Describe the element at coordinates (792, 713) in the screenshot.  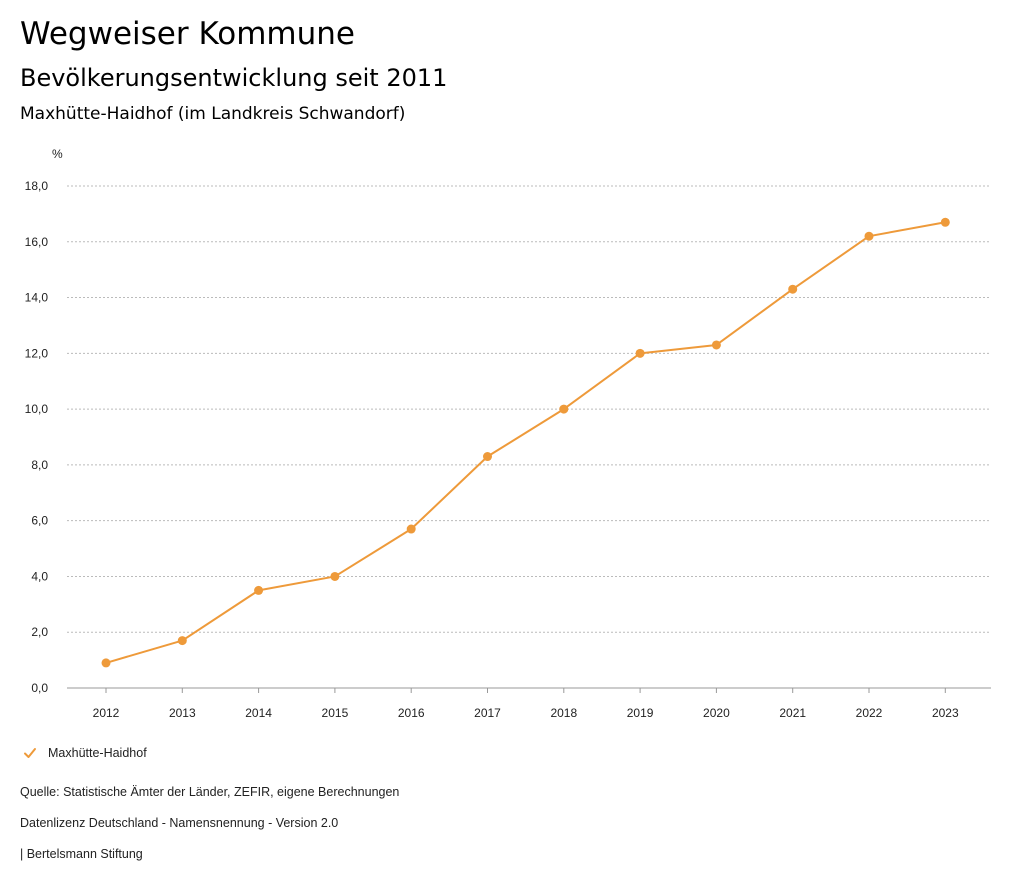
I see `x-tick-label: 2021` at that location.